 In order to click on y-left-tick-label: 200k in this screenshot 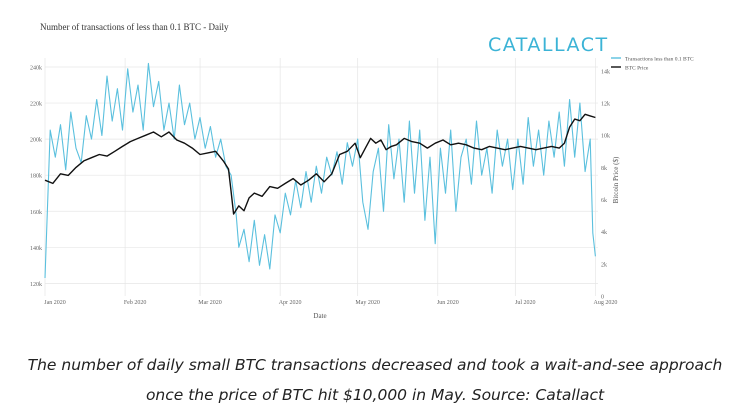, I will do `click(36, 141)`.